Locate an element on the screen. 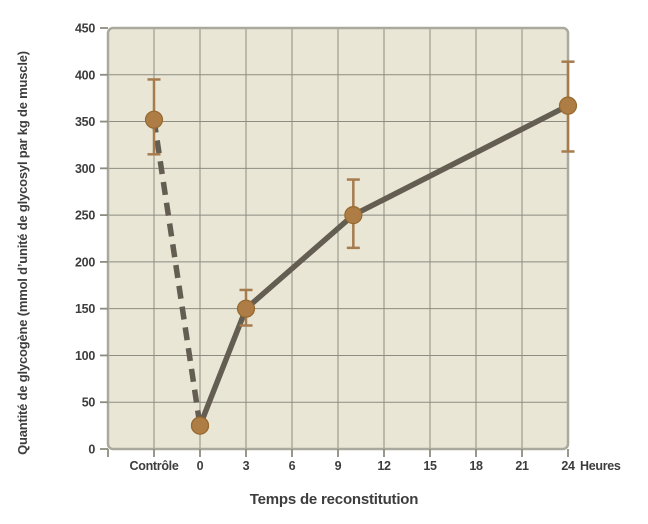 The image size is (648, 524). x-tick-label: 15 is located at coordinates (430, 466).